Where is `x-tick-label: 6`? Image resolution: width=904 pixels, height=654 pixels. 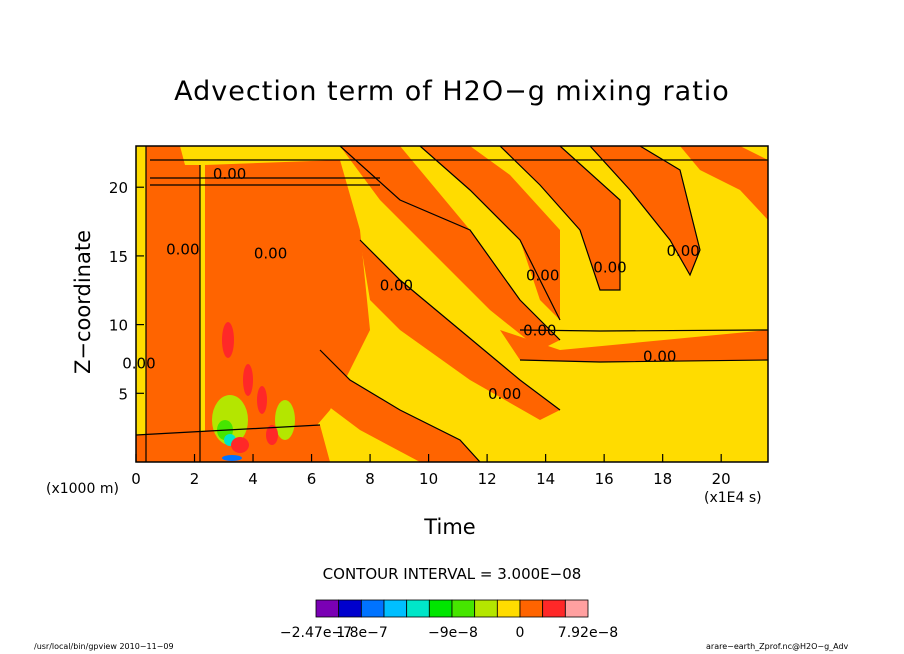 x-tick-label: 6 is located at coordinates (312, 479).